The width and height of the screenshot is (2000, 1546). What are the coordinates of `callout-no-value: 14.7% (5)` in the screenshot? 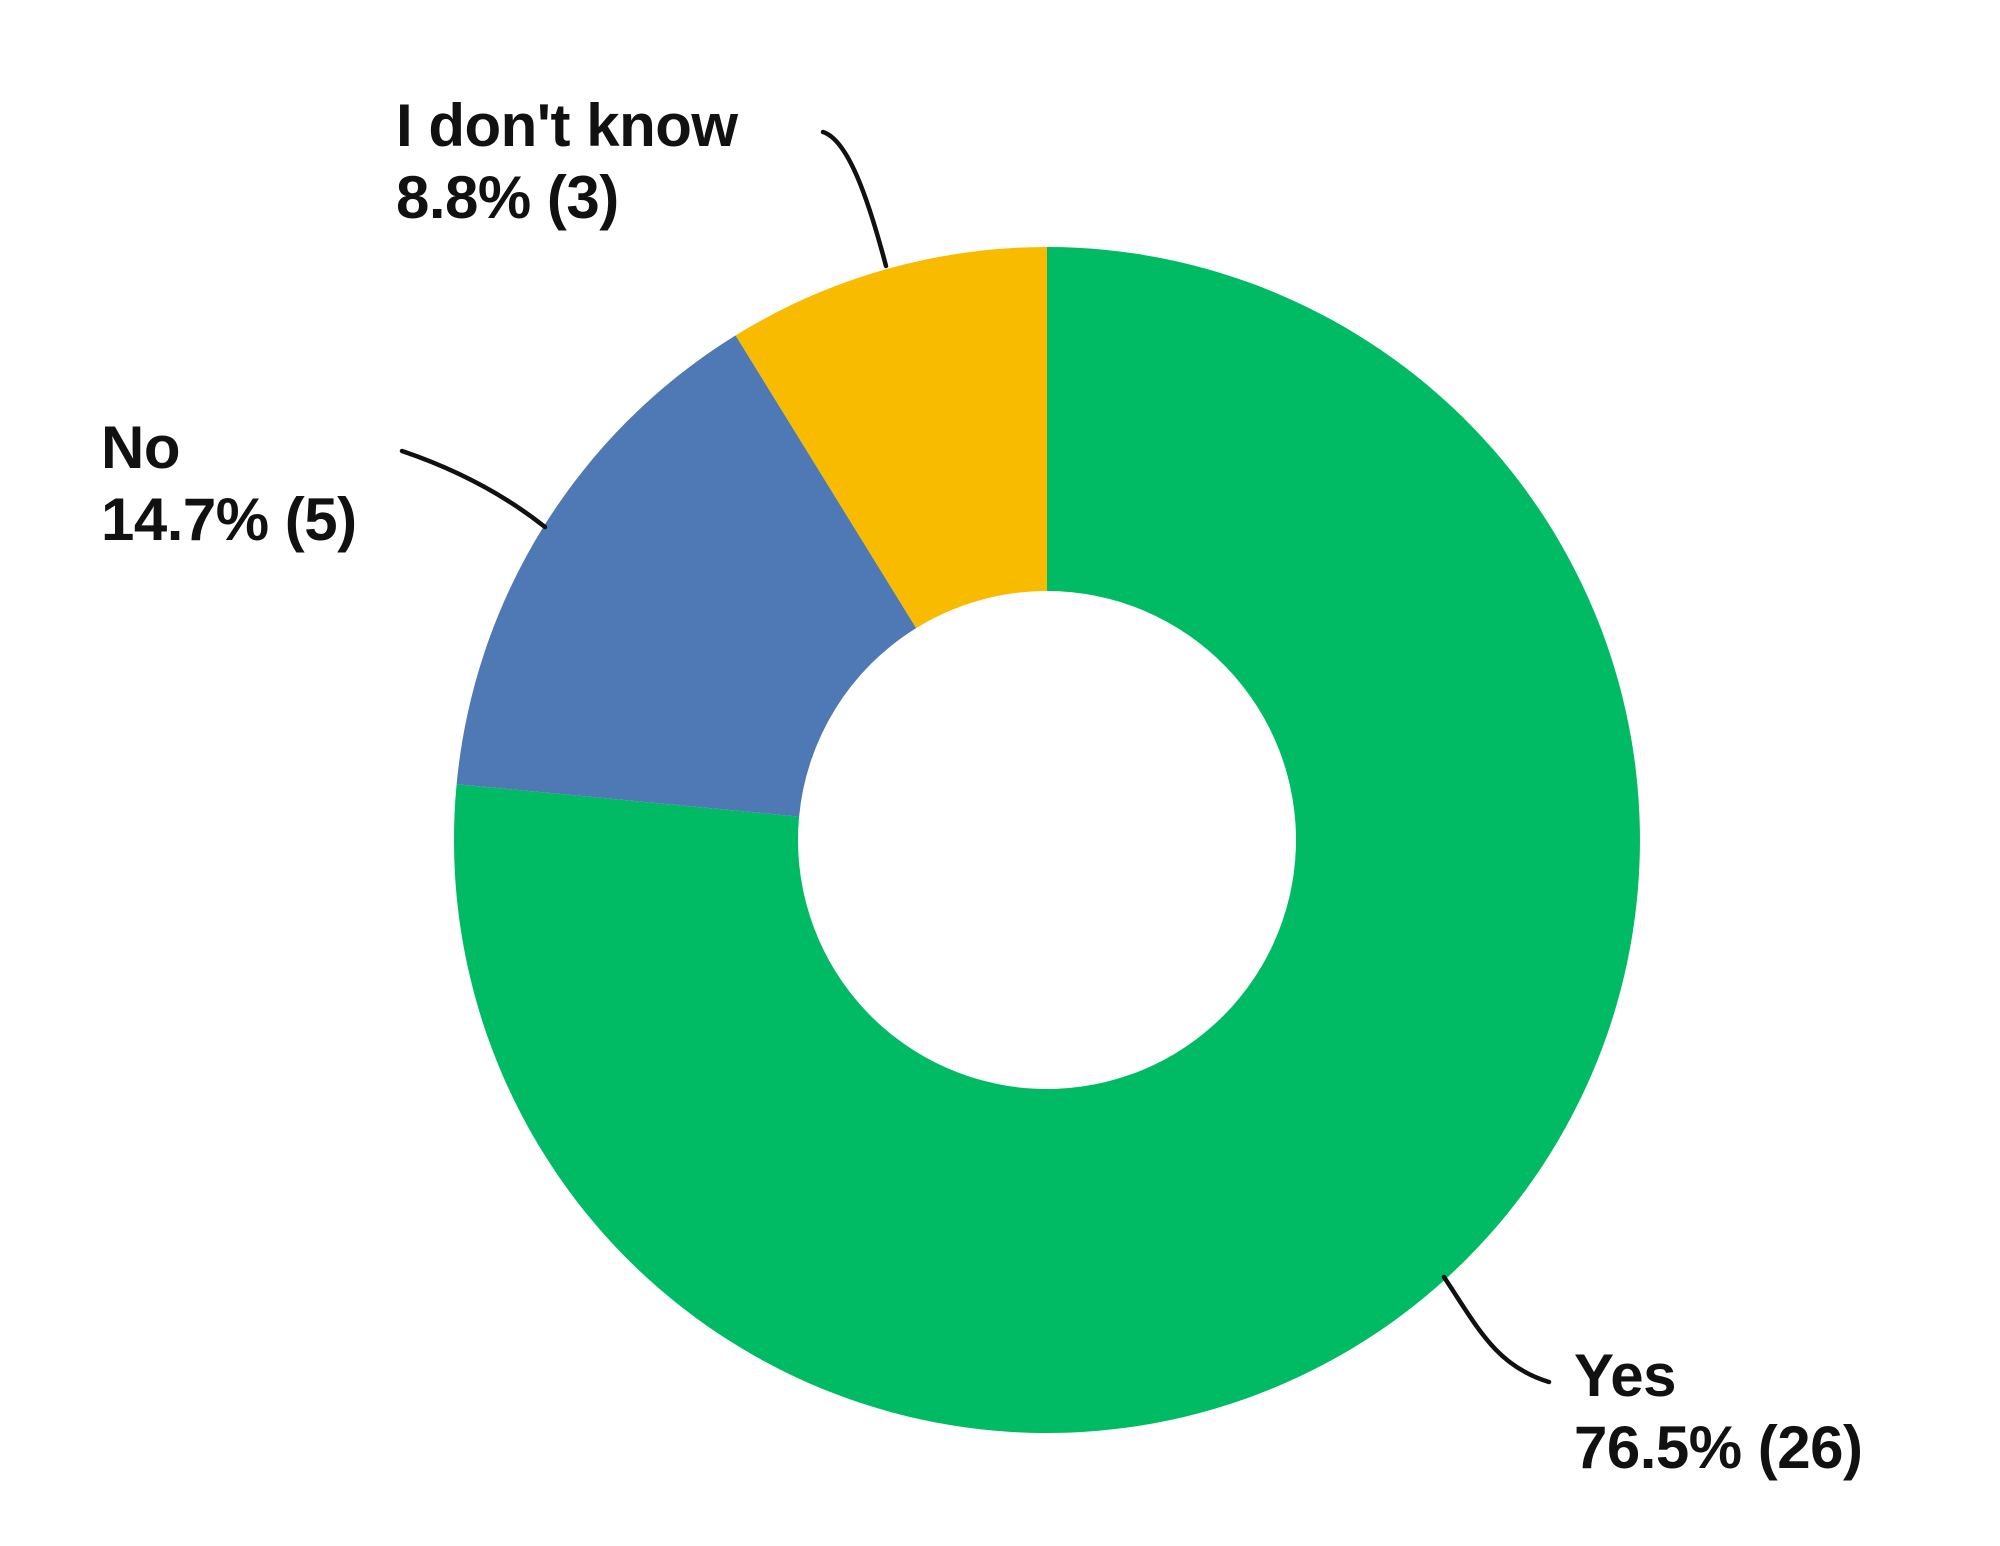 It's located at (229, 519).